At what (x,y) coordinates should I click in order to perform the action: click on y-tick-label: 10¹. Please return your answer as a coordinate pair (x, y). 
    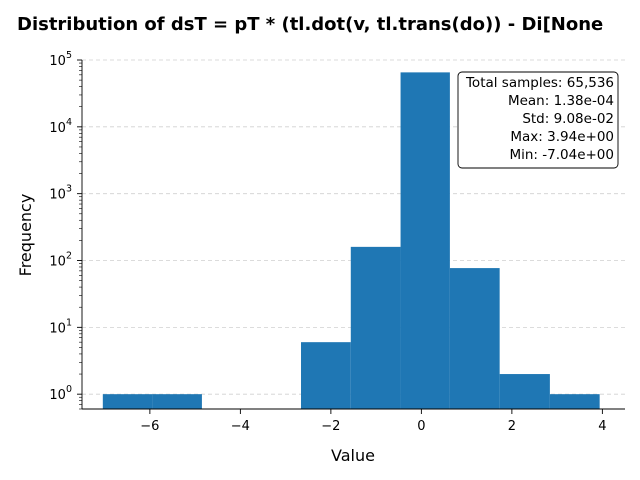
    Looking at the image, I should click on (60, 326).